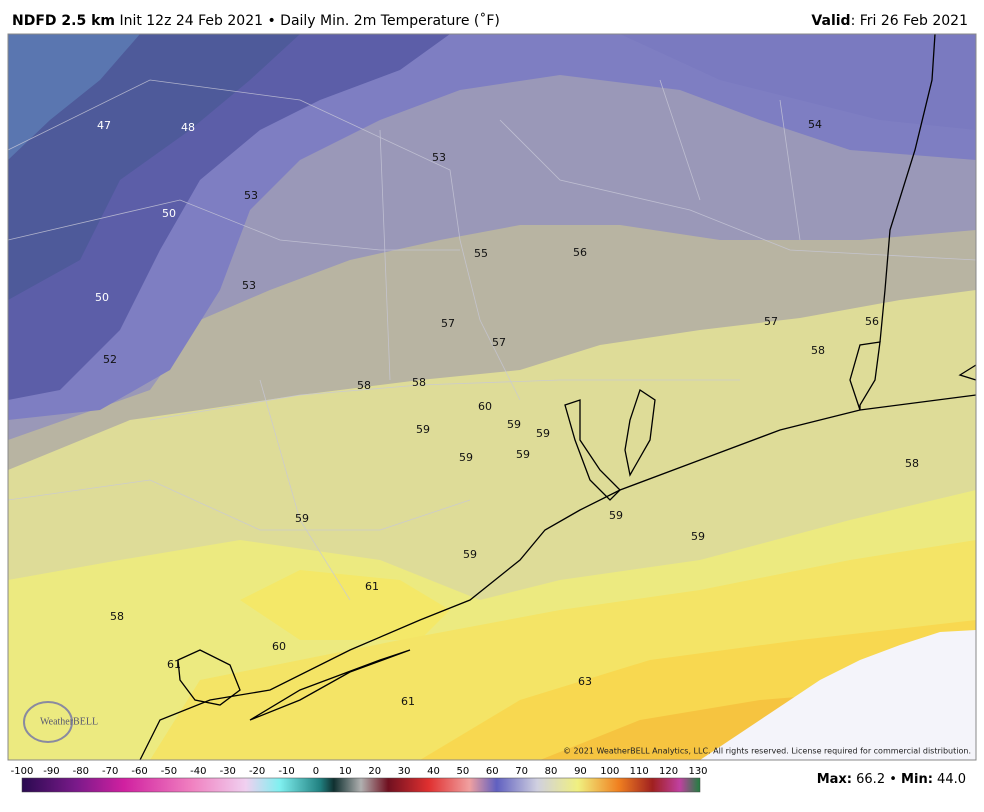 The height and width of the screenshot is (812, 984). Describe the element at coordinates (870, 779) in the screenshot. I see `max-value: 66.2` at that location.